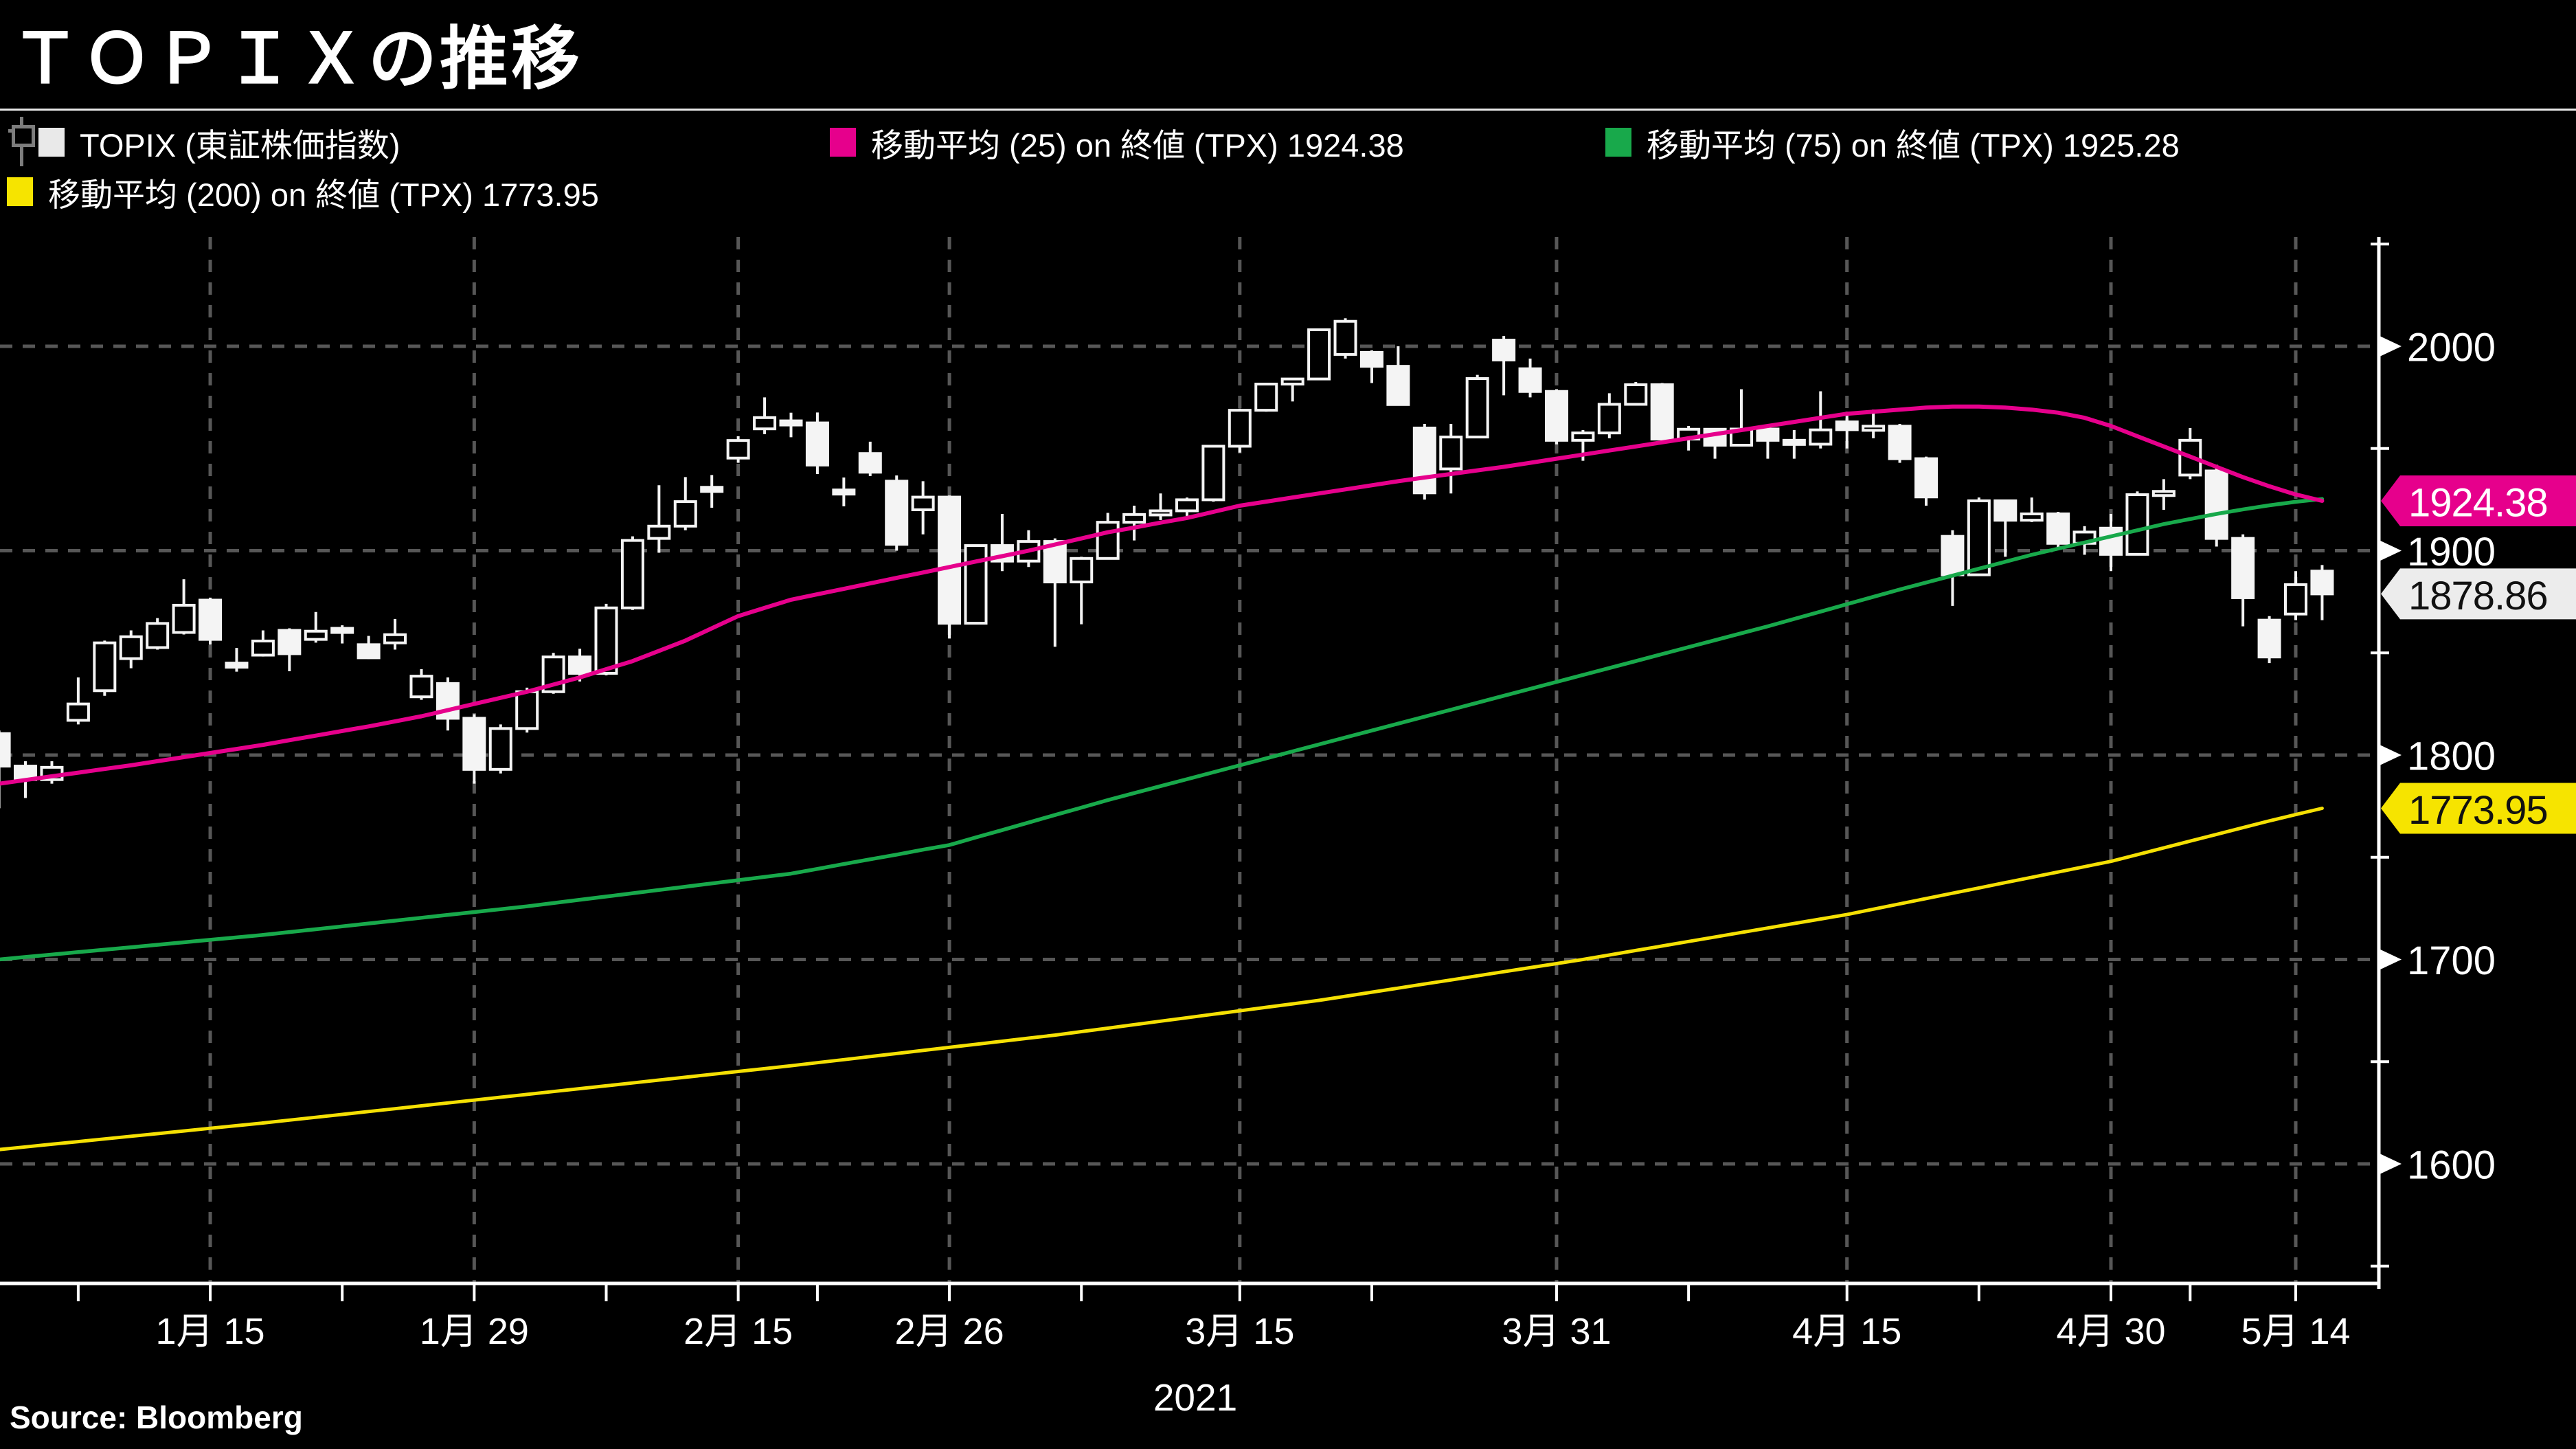 The height and width of the screenshot is (1449, 2576). What do you see at coordinates (1288, 110) in the screenshot?
I see `title-underline` at bounding box center [1288, 110].